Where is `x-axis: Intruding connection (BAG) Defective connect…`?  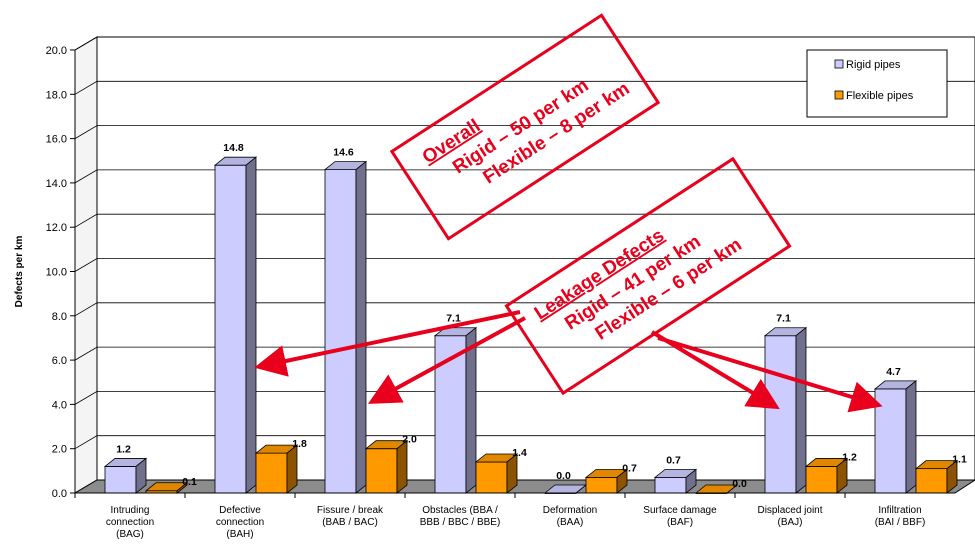
x-axis: Intruding connection (BAG) Defective connect… is located at coordinates (514, 516).